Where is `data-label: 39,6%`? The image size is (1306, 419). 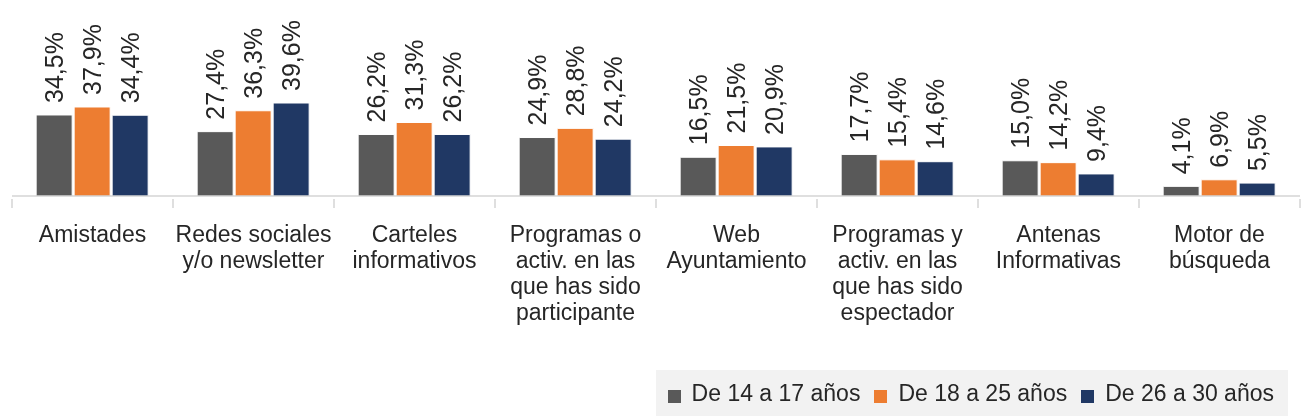
data-label: 39,6% is located at coordinates (291, 55).